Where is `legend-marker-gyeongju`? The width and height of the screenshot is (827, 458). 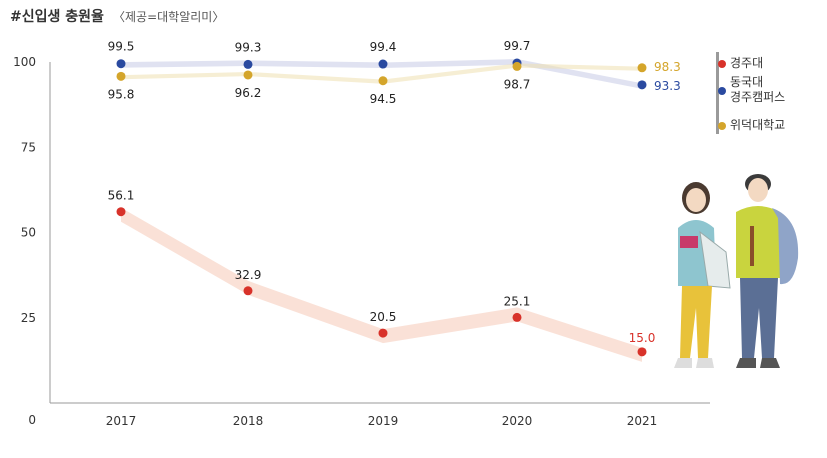 legend-marker-gyeongju is located at coordinates (722, 64).